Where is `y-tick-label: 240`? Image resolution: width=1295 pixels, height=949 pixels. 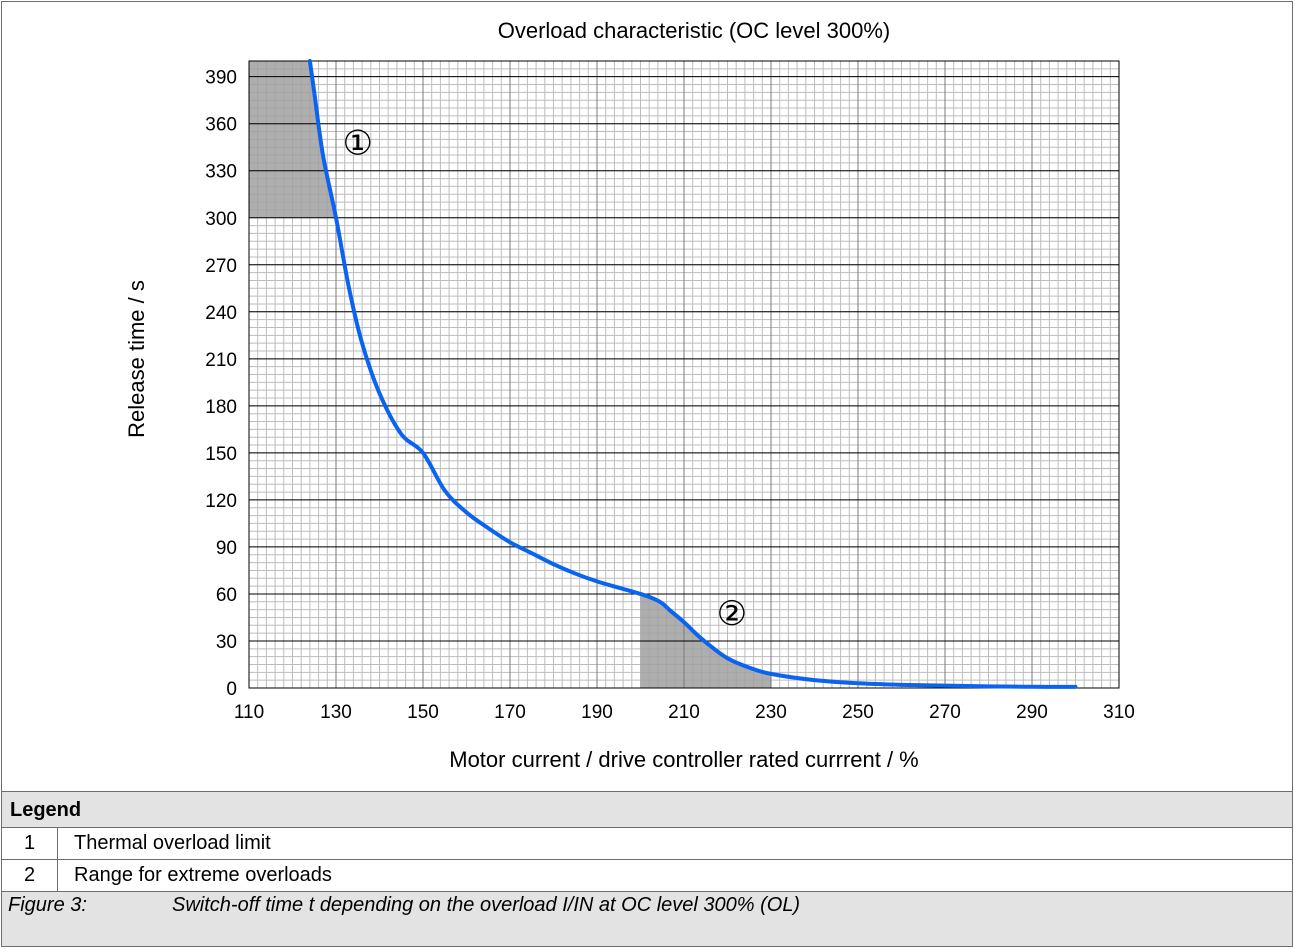 y-tick-label: 240 is located at coordinates (221, 313).